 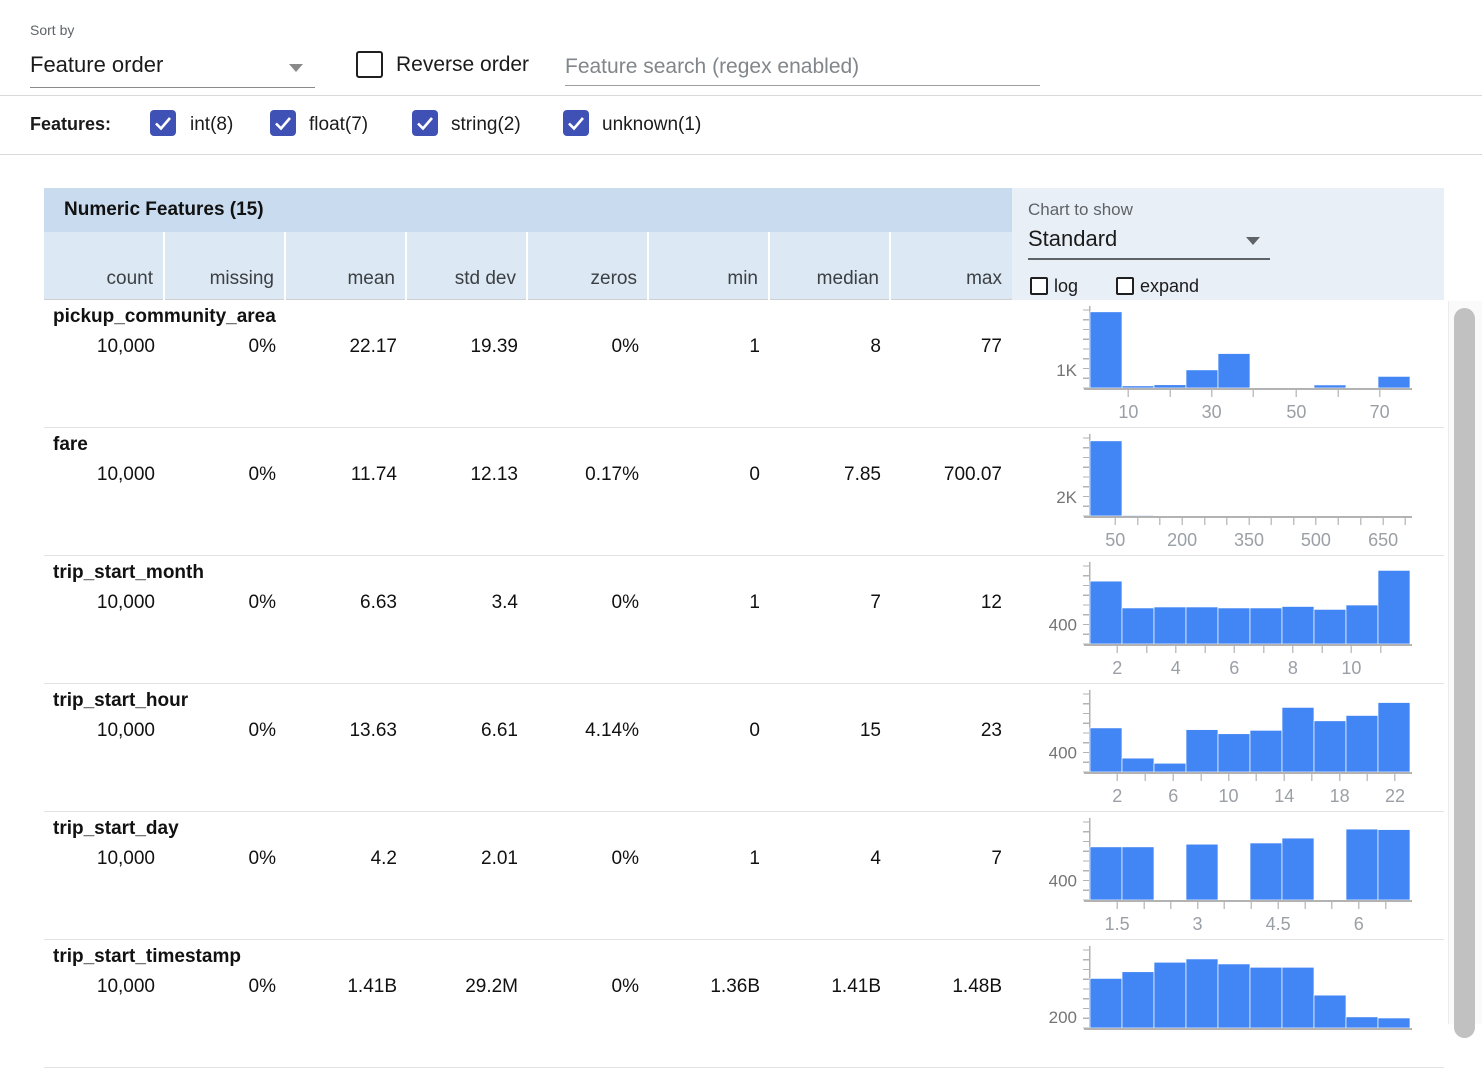 I want to click on chart-type-value: Standard, so click(x=1072, y=239).